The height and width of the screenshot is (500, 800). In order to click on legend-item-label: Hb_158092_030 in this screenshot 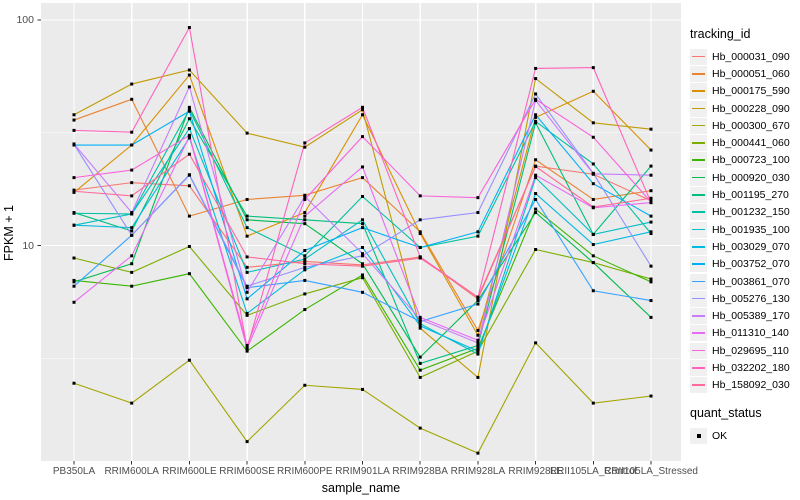, I will do `click(751, 385)`.